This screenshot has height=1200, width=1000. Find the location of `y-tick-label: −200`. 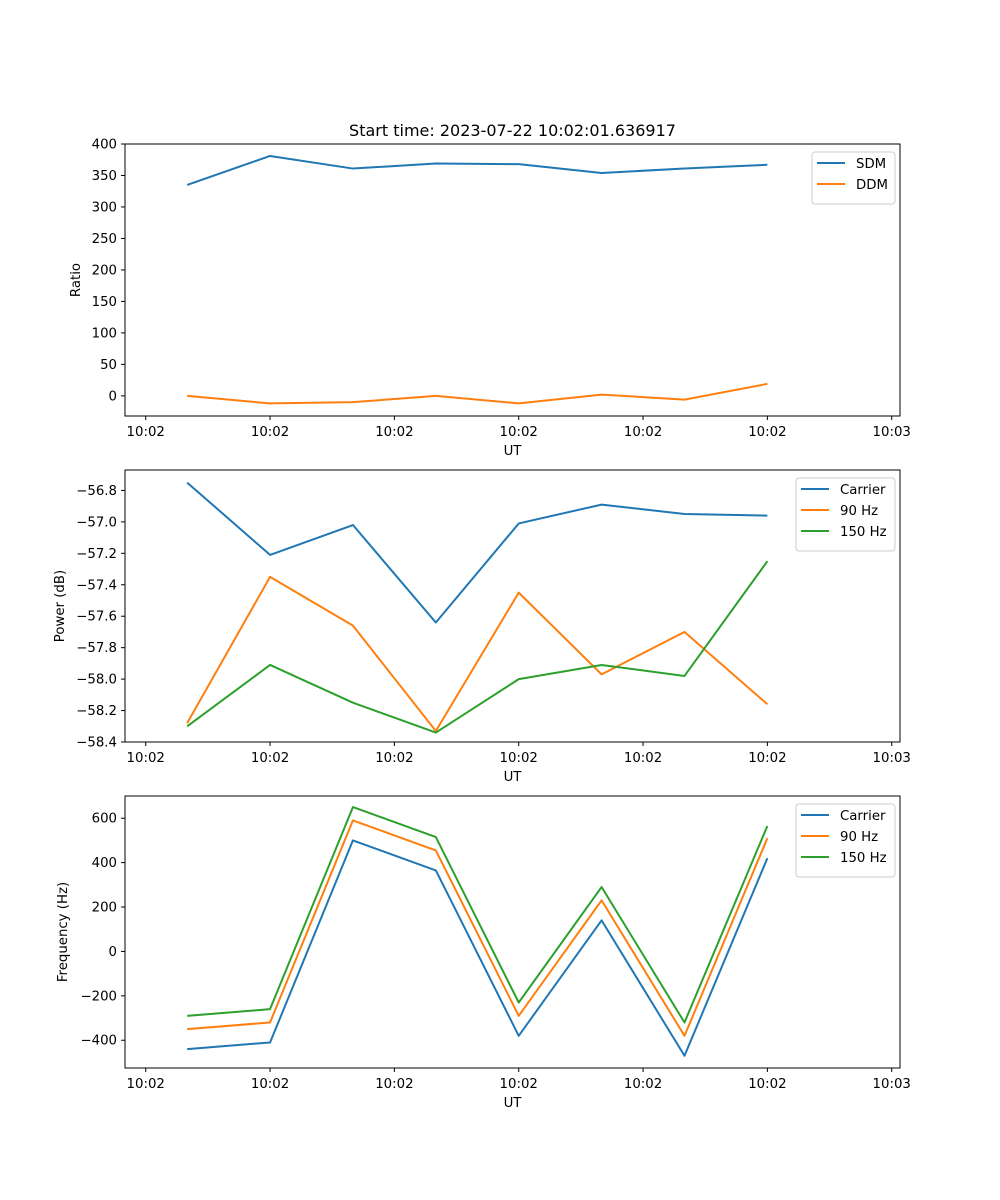

y-tick-label: −200 is located at coordinates (98, 996).